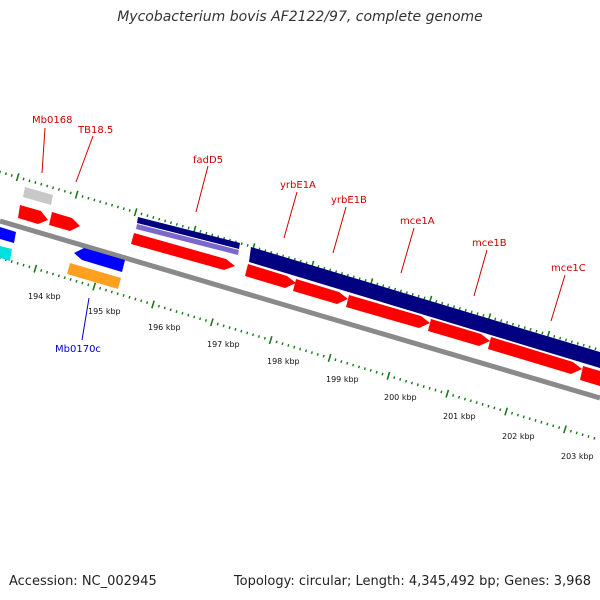 The height and width of the screenshot is (600, 600). What do you see at coordinates (153, 304) in the screenshot?
I see `lower-major-tick` at bounding box center [153, 304].